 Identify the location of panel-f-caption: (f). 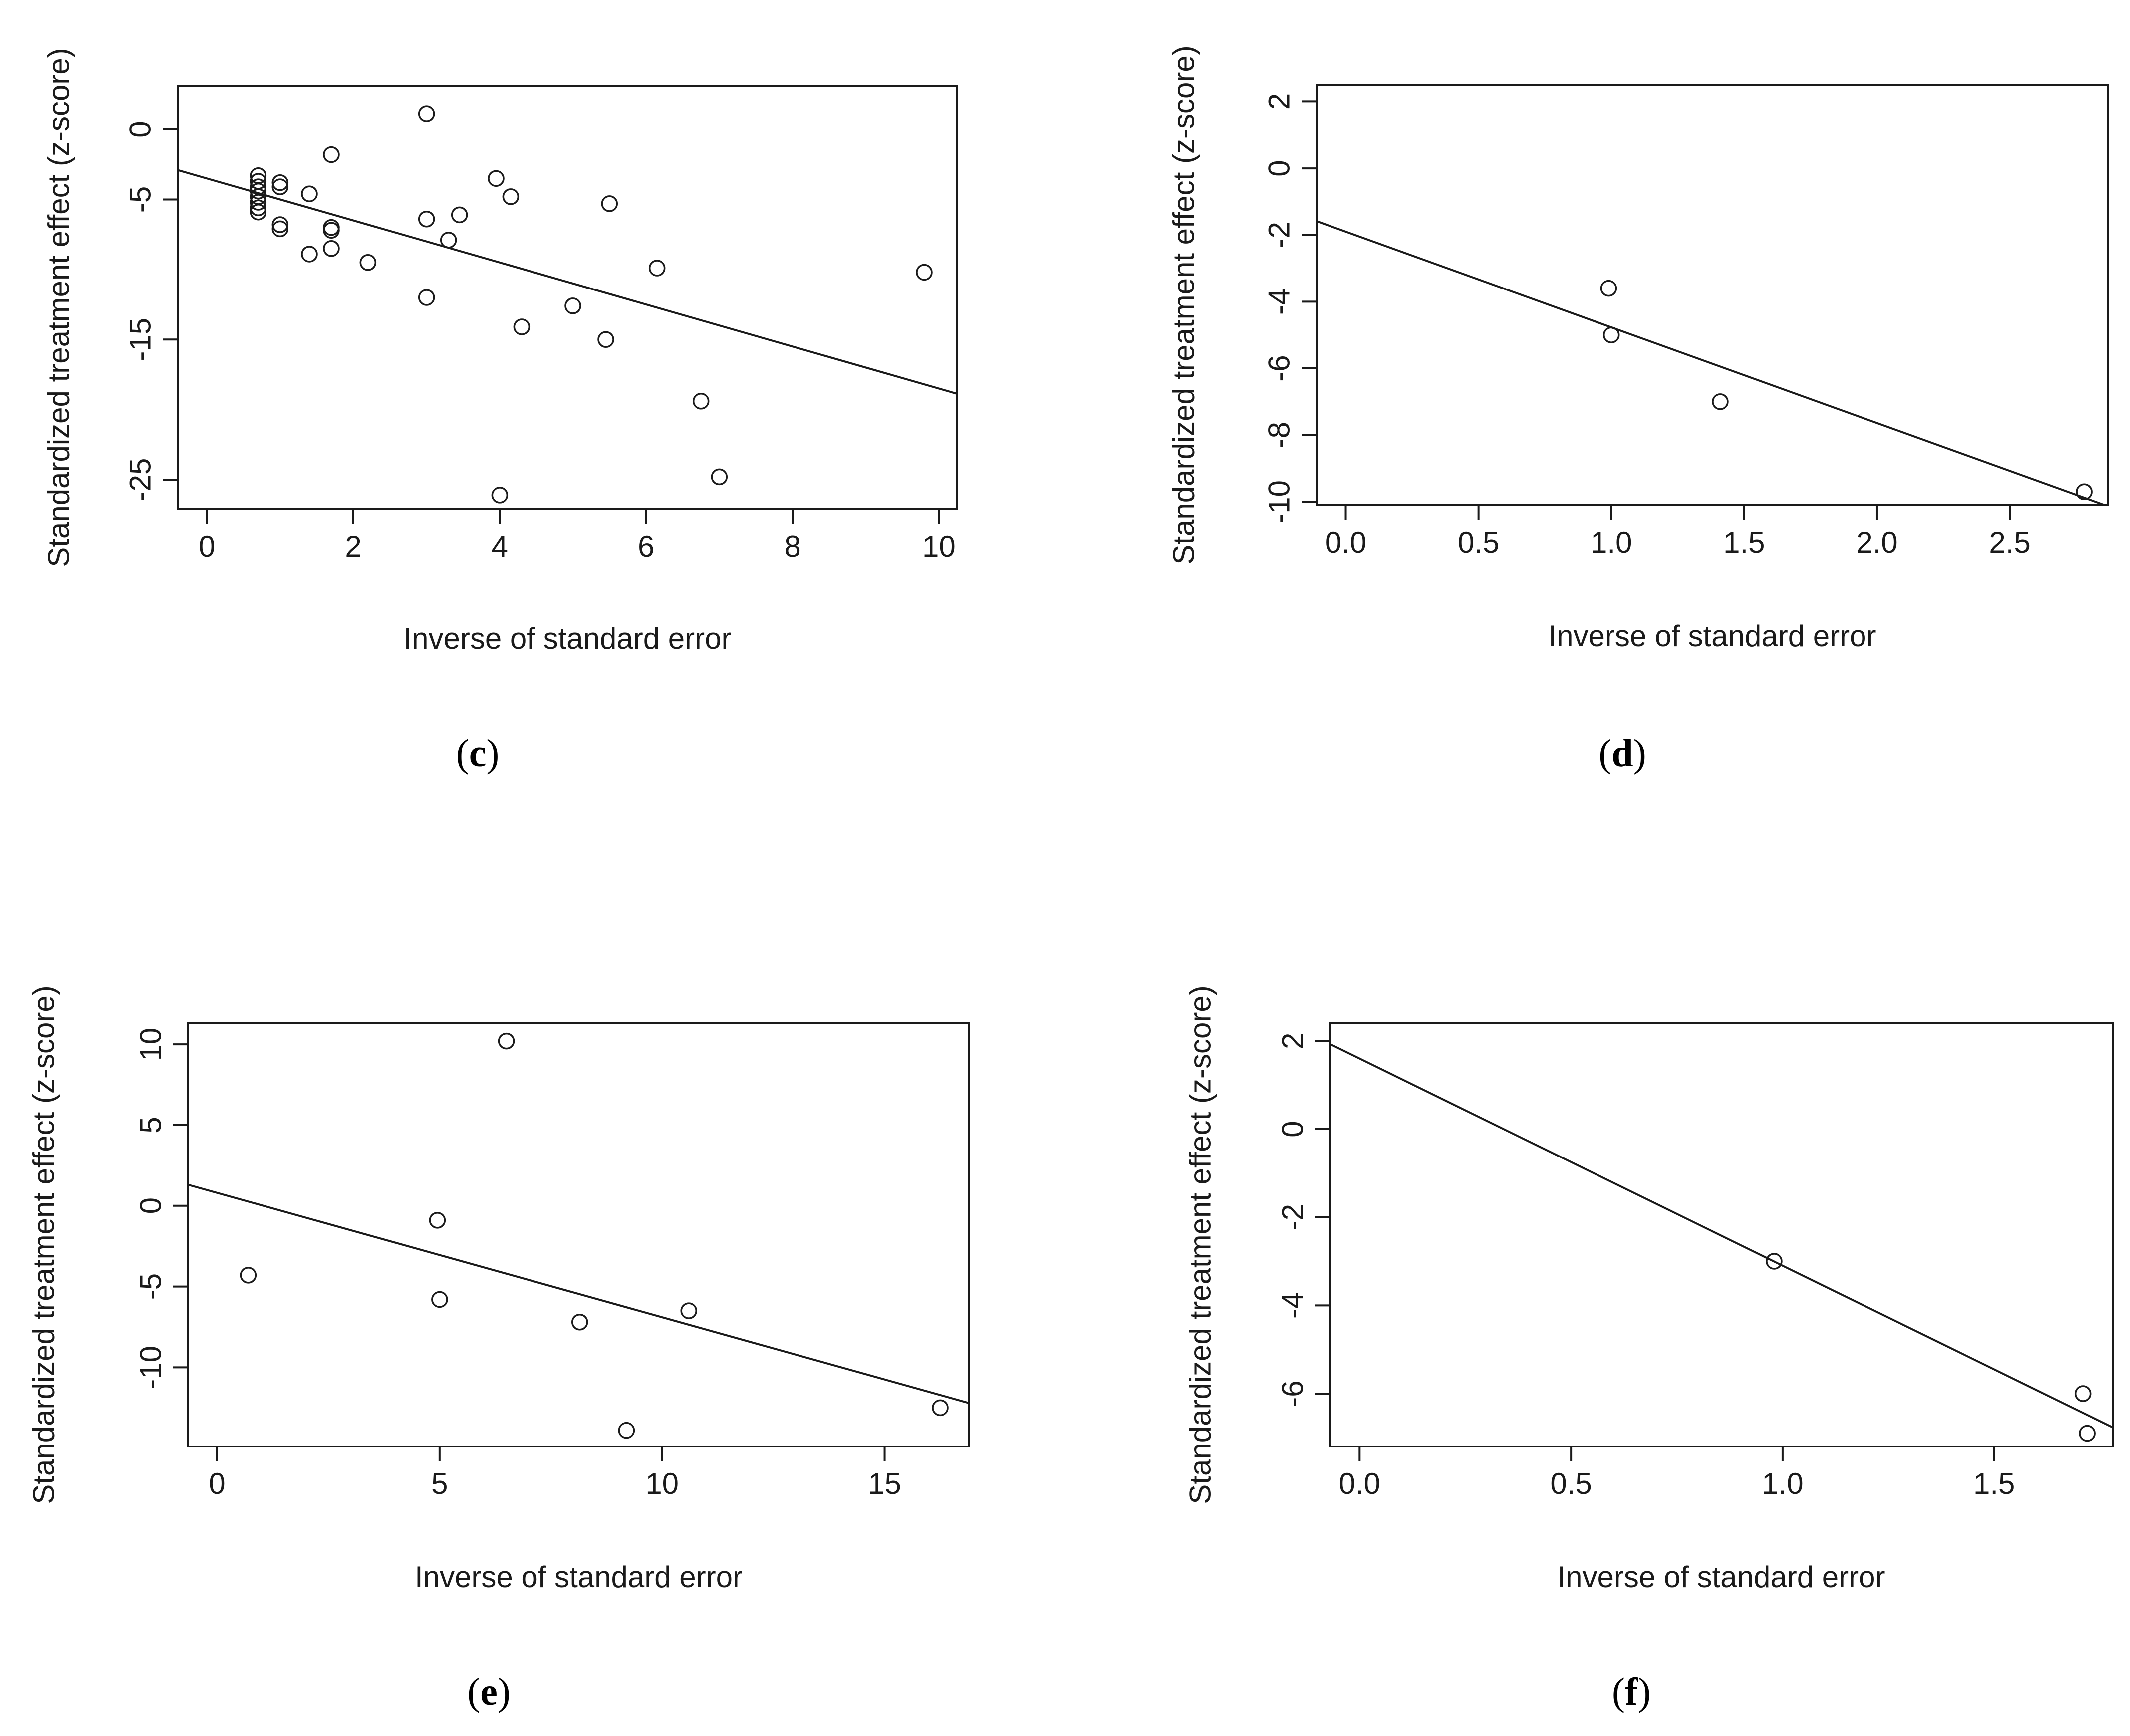
(1631, 1691).